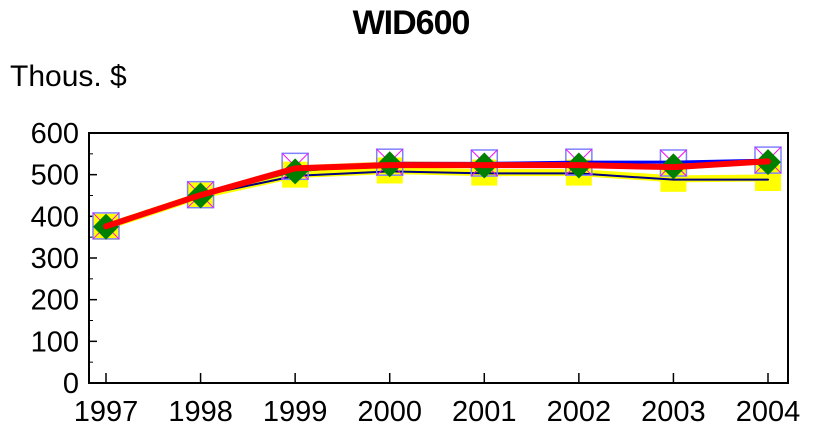 The image size is (822, 437). Describe the element at coordinates (579, 412) in the screenshot. I see `x-tick-label: 2002` at that location.